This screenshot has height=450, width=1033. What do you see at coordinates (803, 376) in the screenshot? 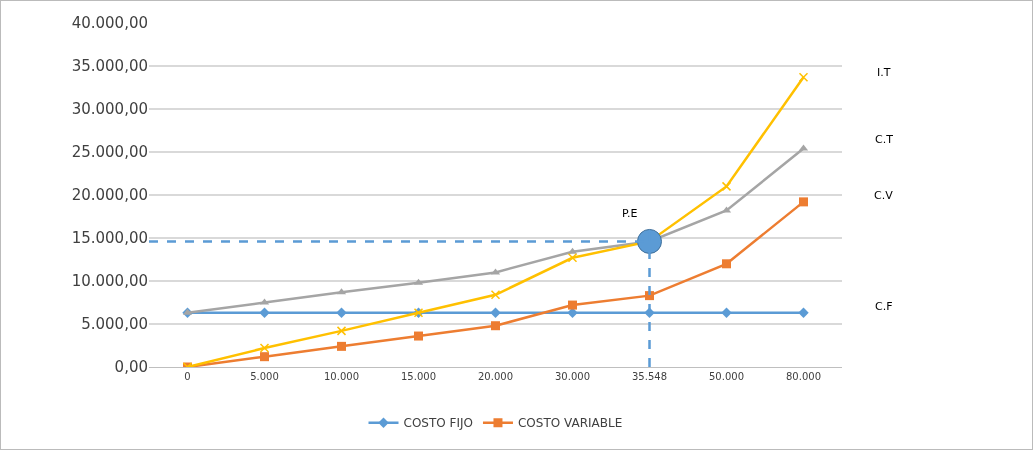
I see `x-tick-label: 80.000` at bounding box center [803, 376].